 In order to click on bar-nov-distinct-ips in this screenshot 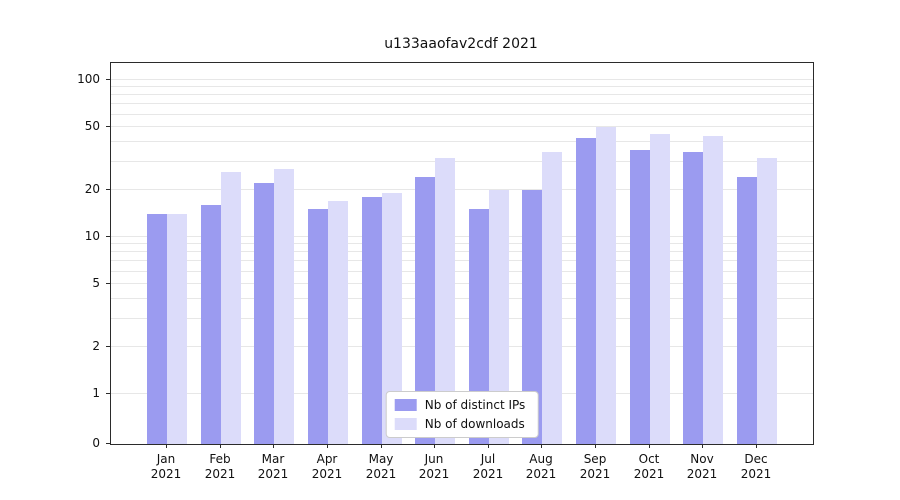, I will do `click(693, 298)`.